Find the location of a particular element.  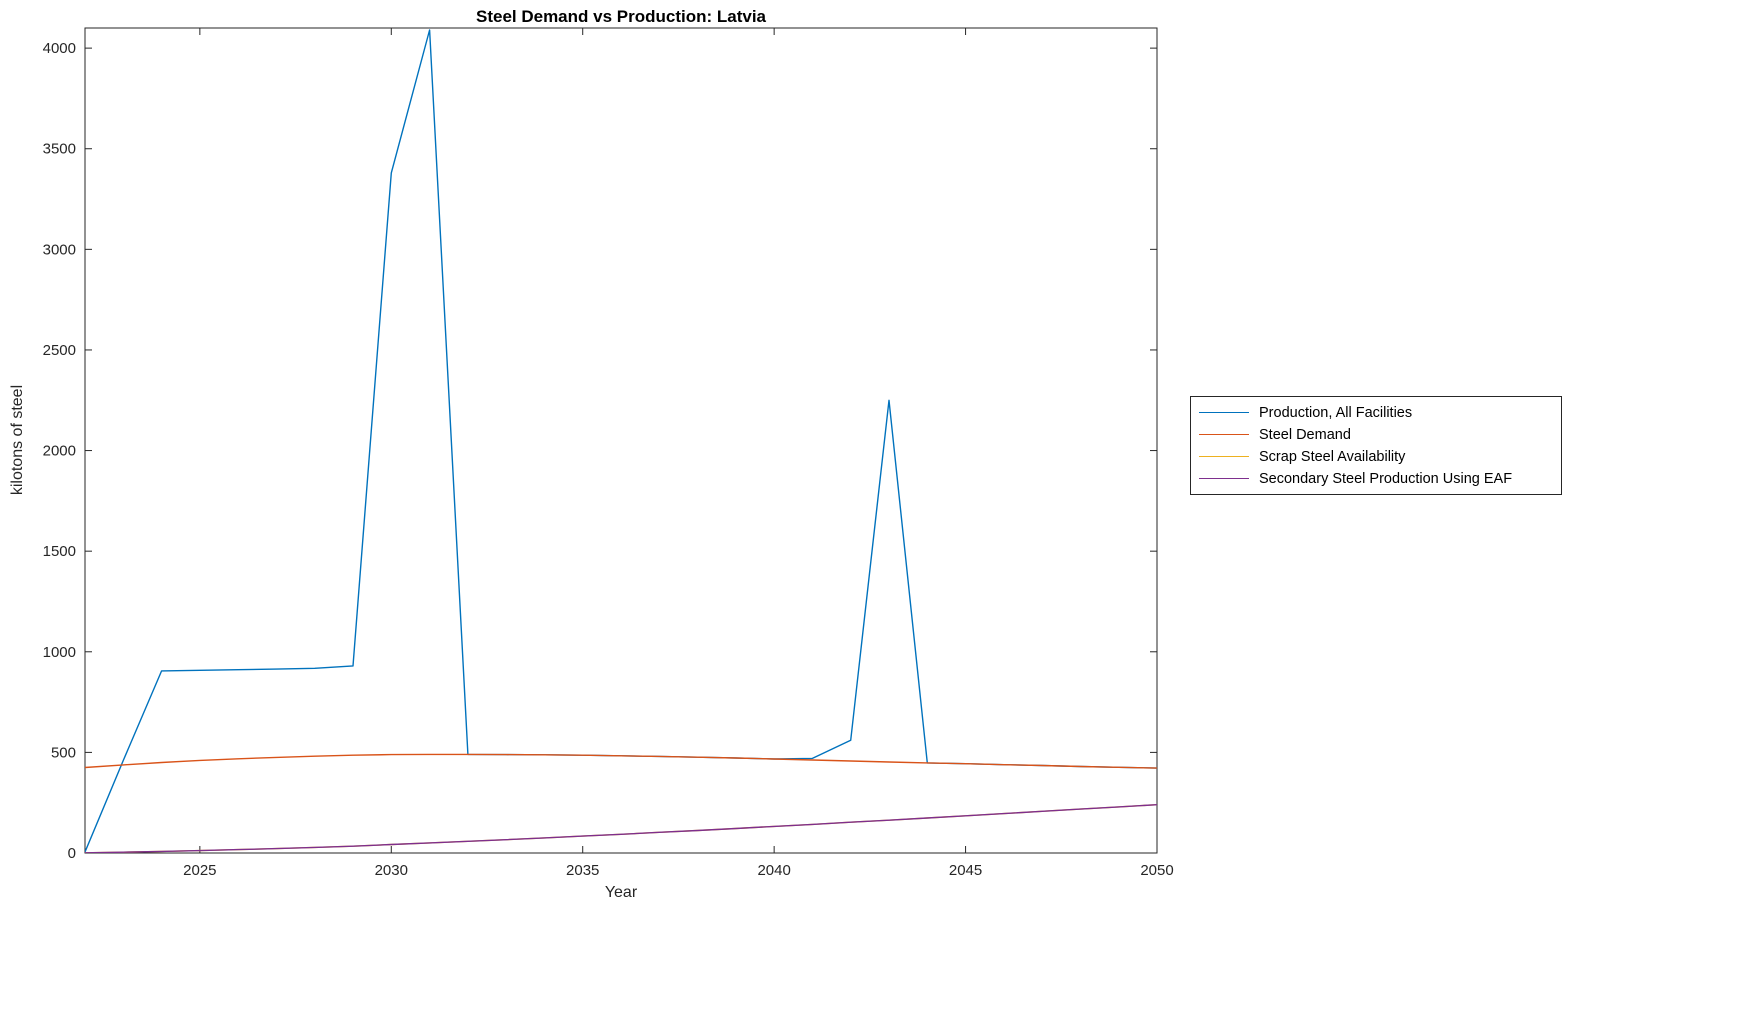

legend-item-label: Steel Demand is located at coordinates (1305, 434).